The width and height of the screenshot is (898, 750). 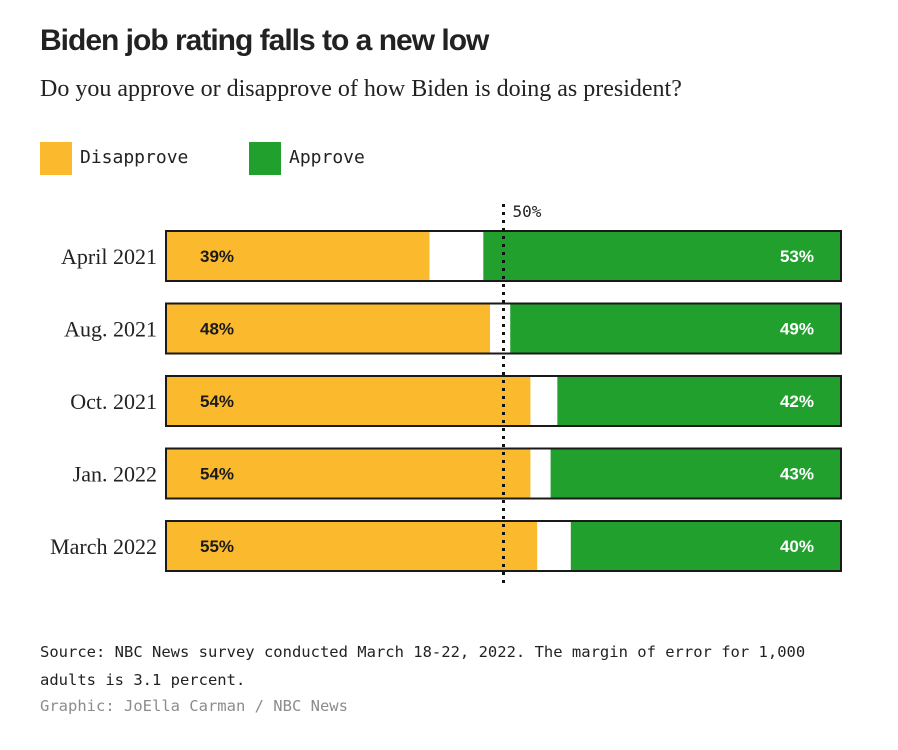 I want to click on data-label-disapprove: 48%, so click(x=217, y=329).